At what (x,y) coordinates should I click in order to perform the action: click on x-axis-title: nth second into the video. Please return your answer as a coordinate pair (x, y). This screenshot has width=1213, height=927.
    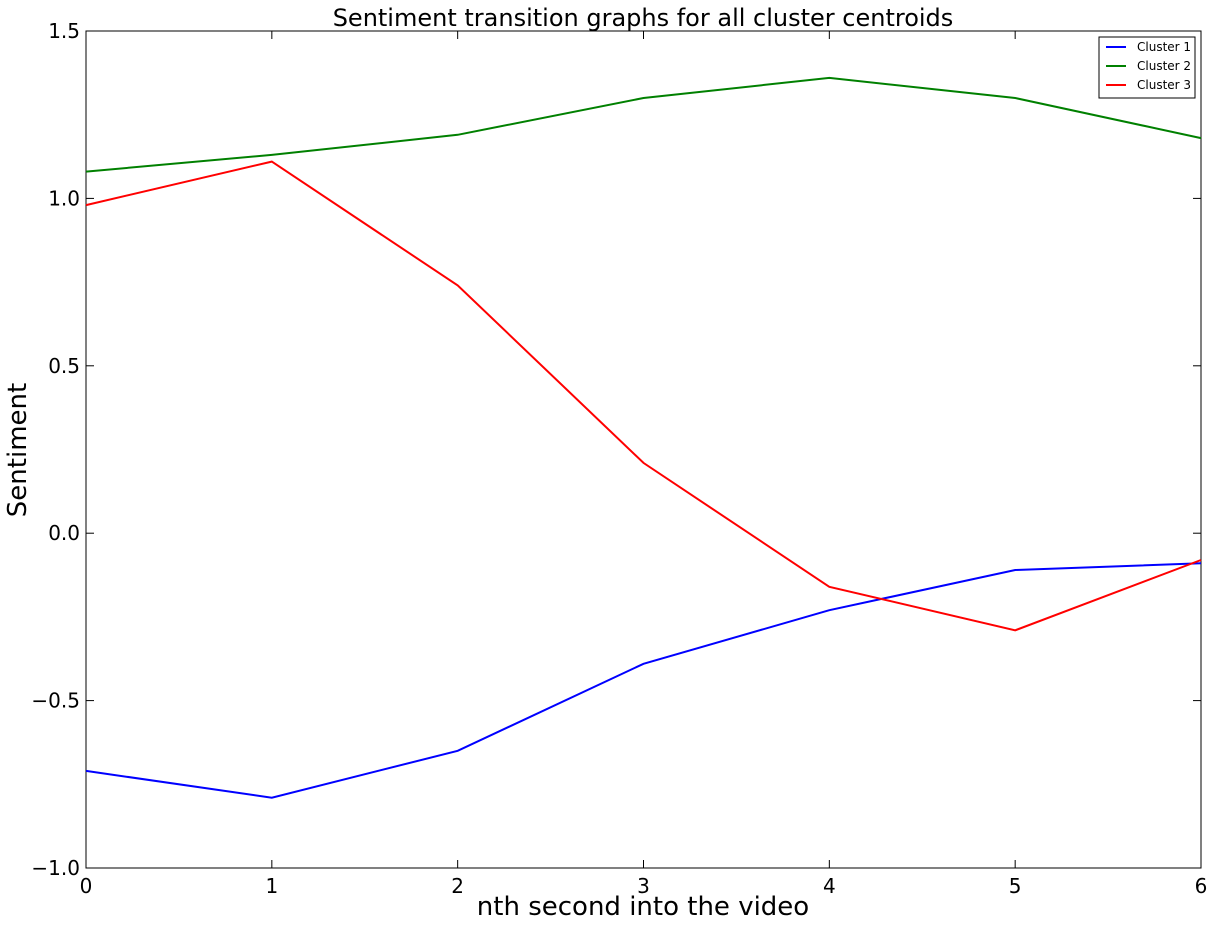
    Looking at the image, I should click on (643, 907).